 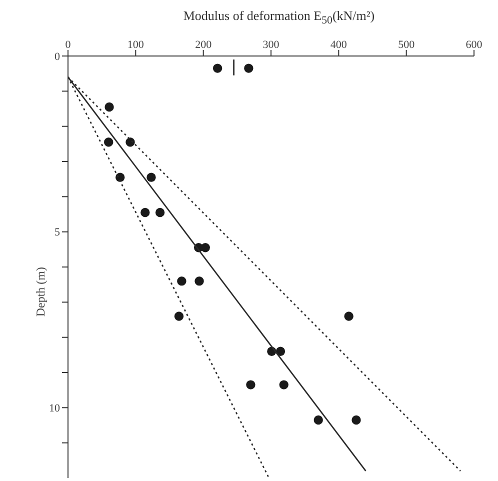 What do you see at coordinates (68, 45) in the screenshot?
I see `x-tick-label: 0` at bounding box center [68, 45].